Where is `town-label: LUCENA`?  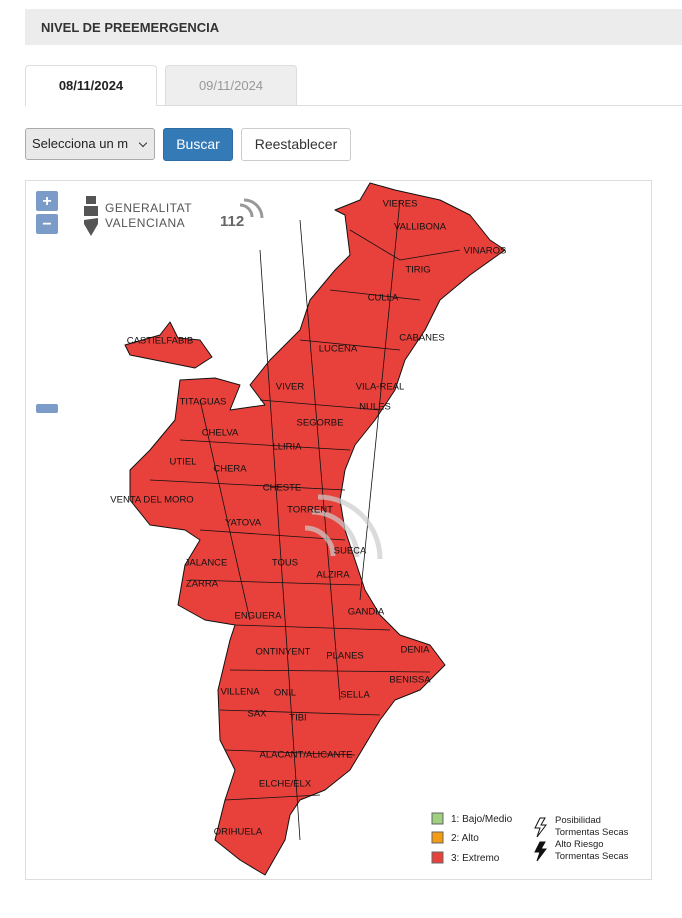
town-label: LUCENA is located at coordinates (338, 349).